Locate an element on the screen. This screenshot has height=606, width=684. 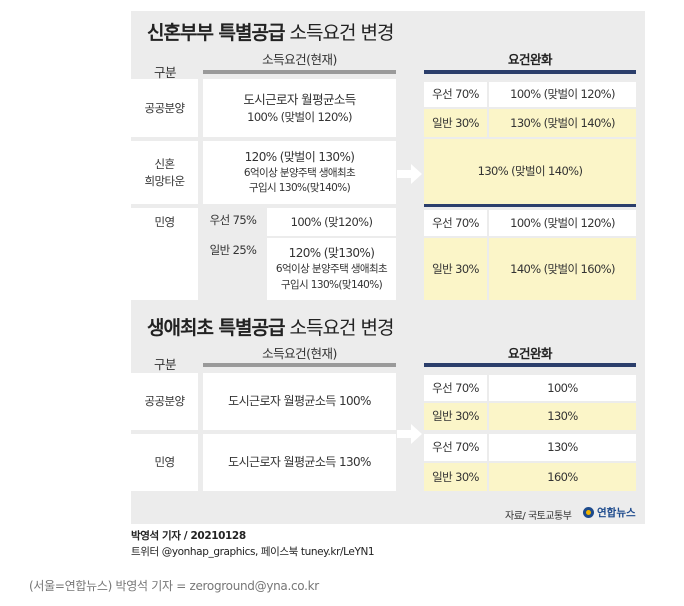
s2-public-general-label: 일반 30% is located at coordinates (455, 416).